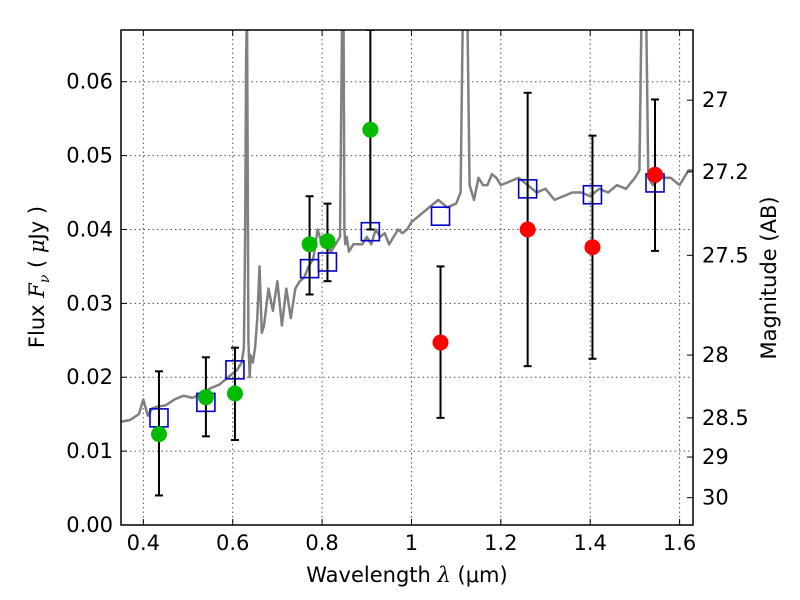 The image size is (800, 600). What do you see at coordinates (89, 525) in the screenshot?
I see `y-tick-label: 0.00` at bounding box center [89, 525].